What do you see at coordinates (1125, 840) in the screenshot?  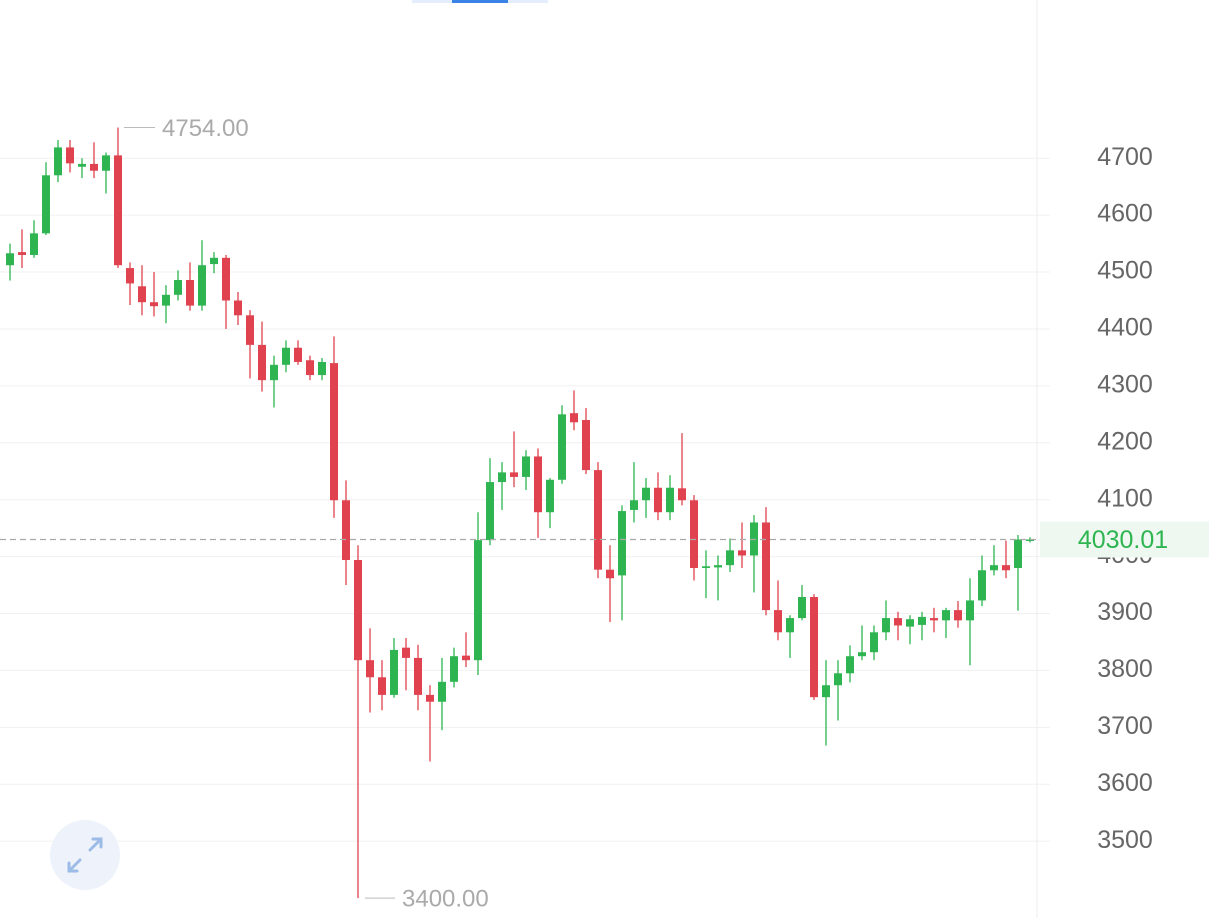 I see `y-tick-label: 3500` at bounding box center [1125, 840].